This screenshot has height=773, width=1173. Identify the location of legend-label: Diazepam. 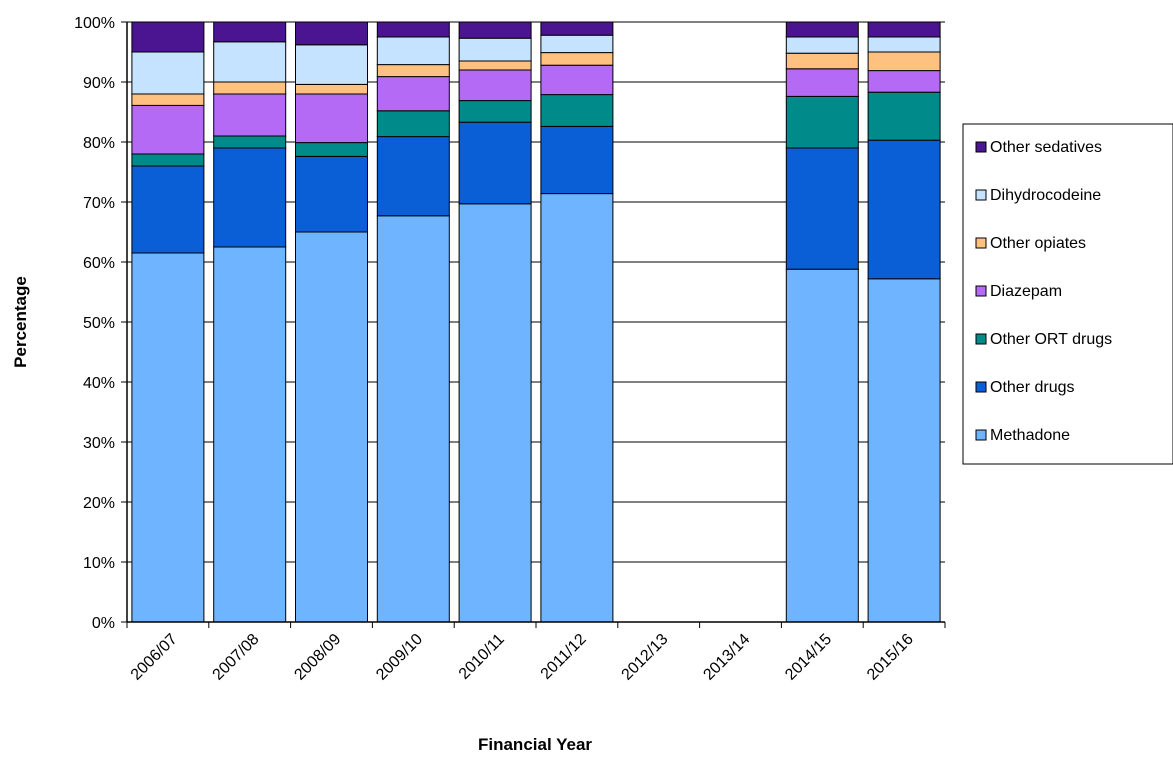
(1026, 291).